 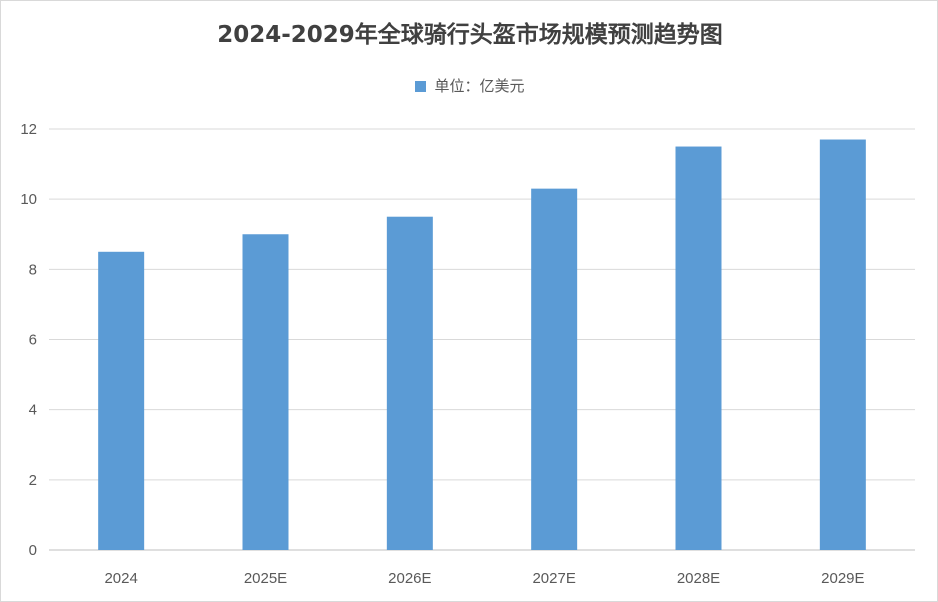 What do you see at coordinates (470, 35) in the screenshot?
I see `chart-title: 2024-2029年全球骑行头盔市场规模预测趋势图` at bounding box center [470, 35].